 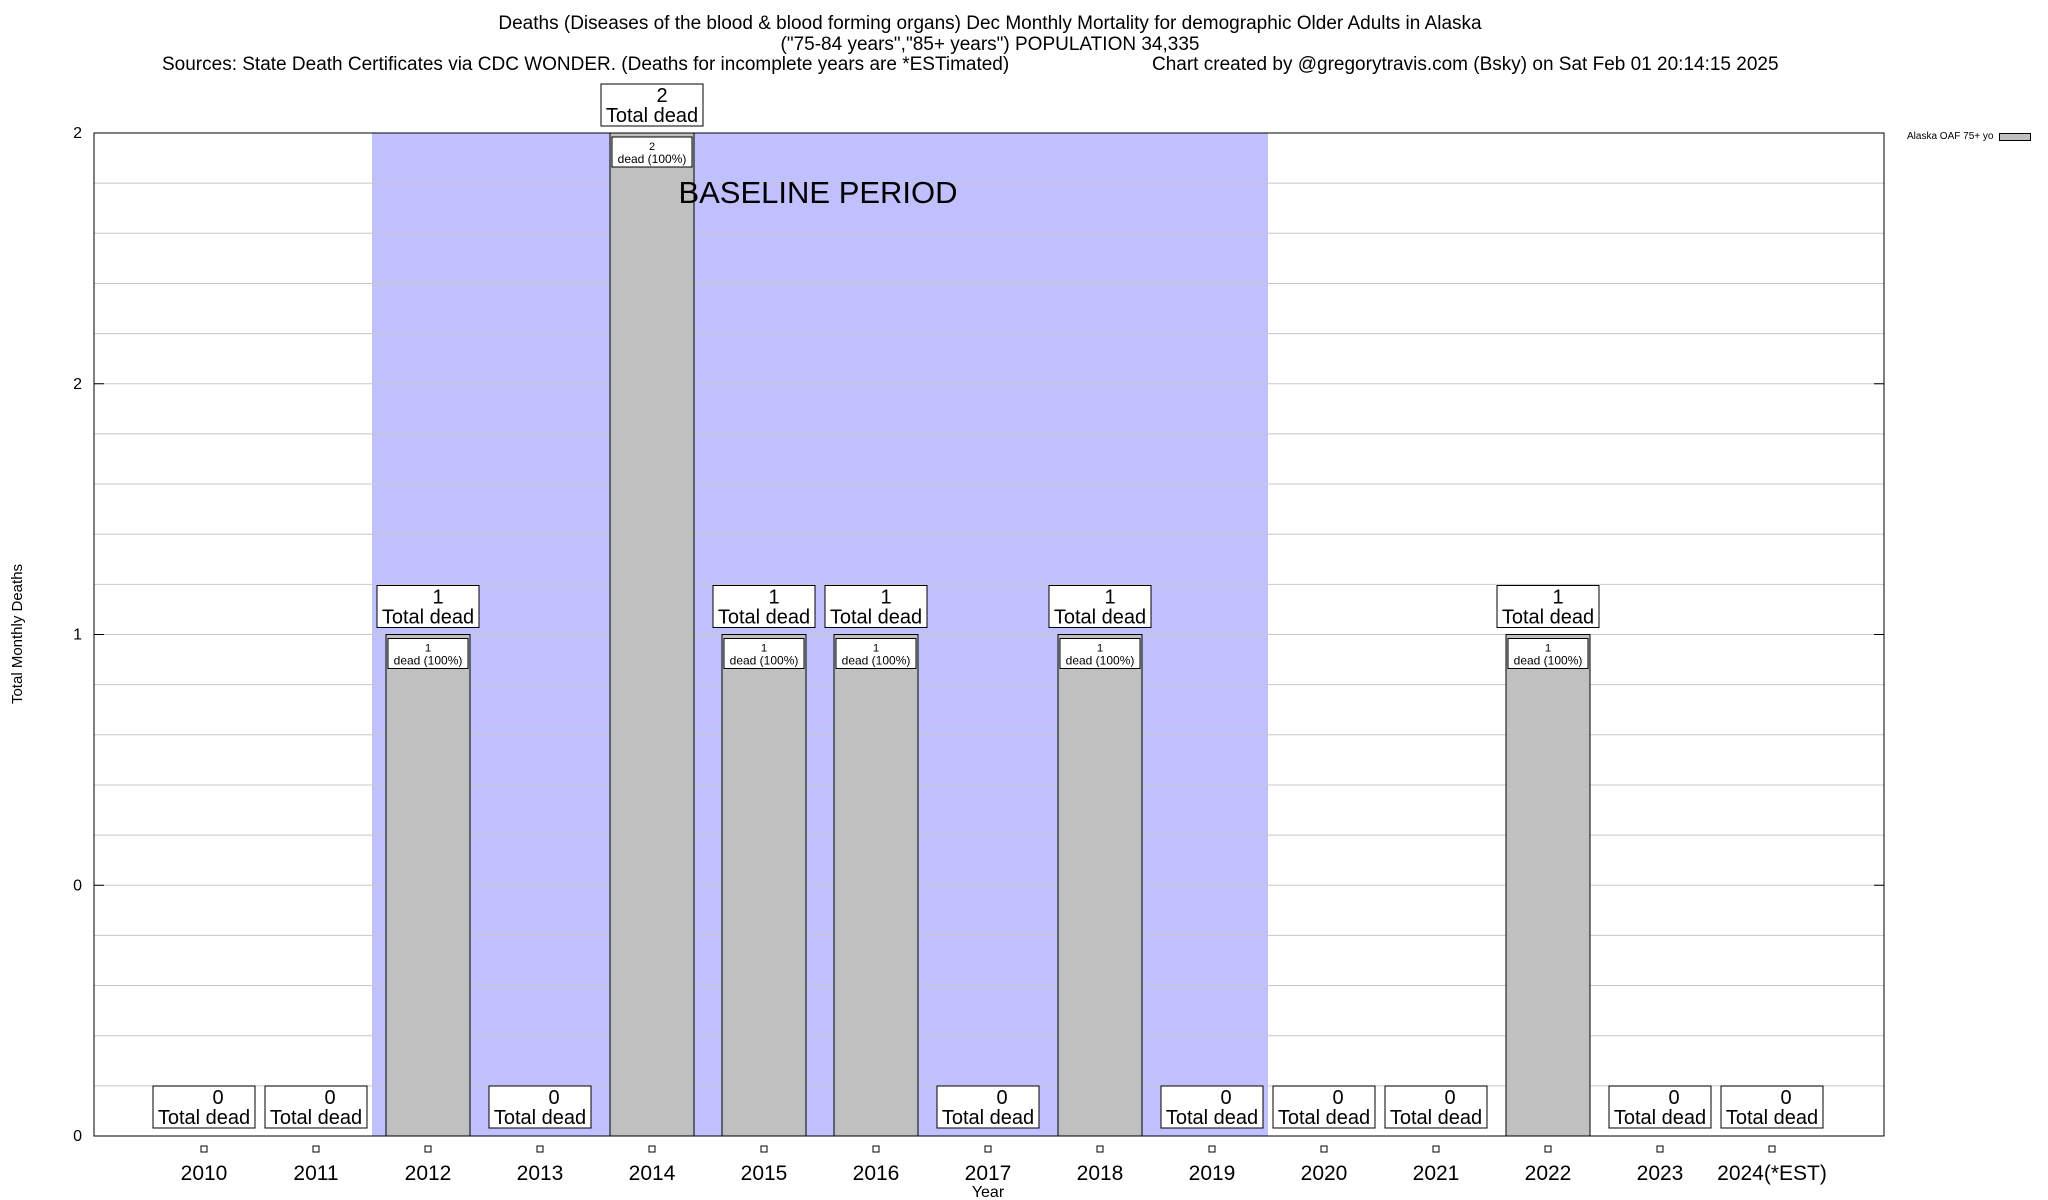 I want to click on x-tick-label: 2022, so click(x=1548, y=1173).